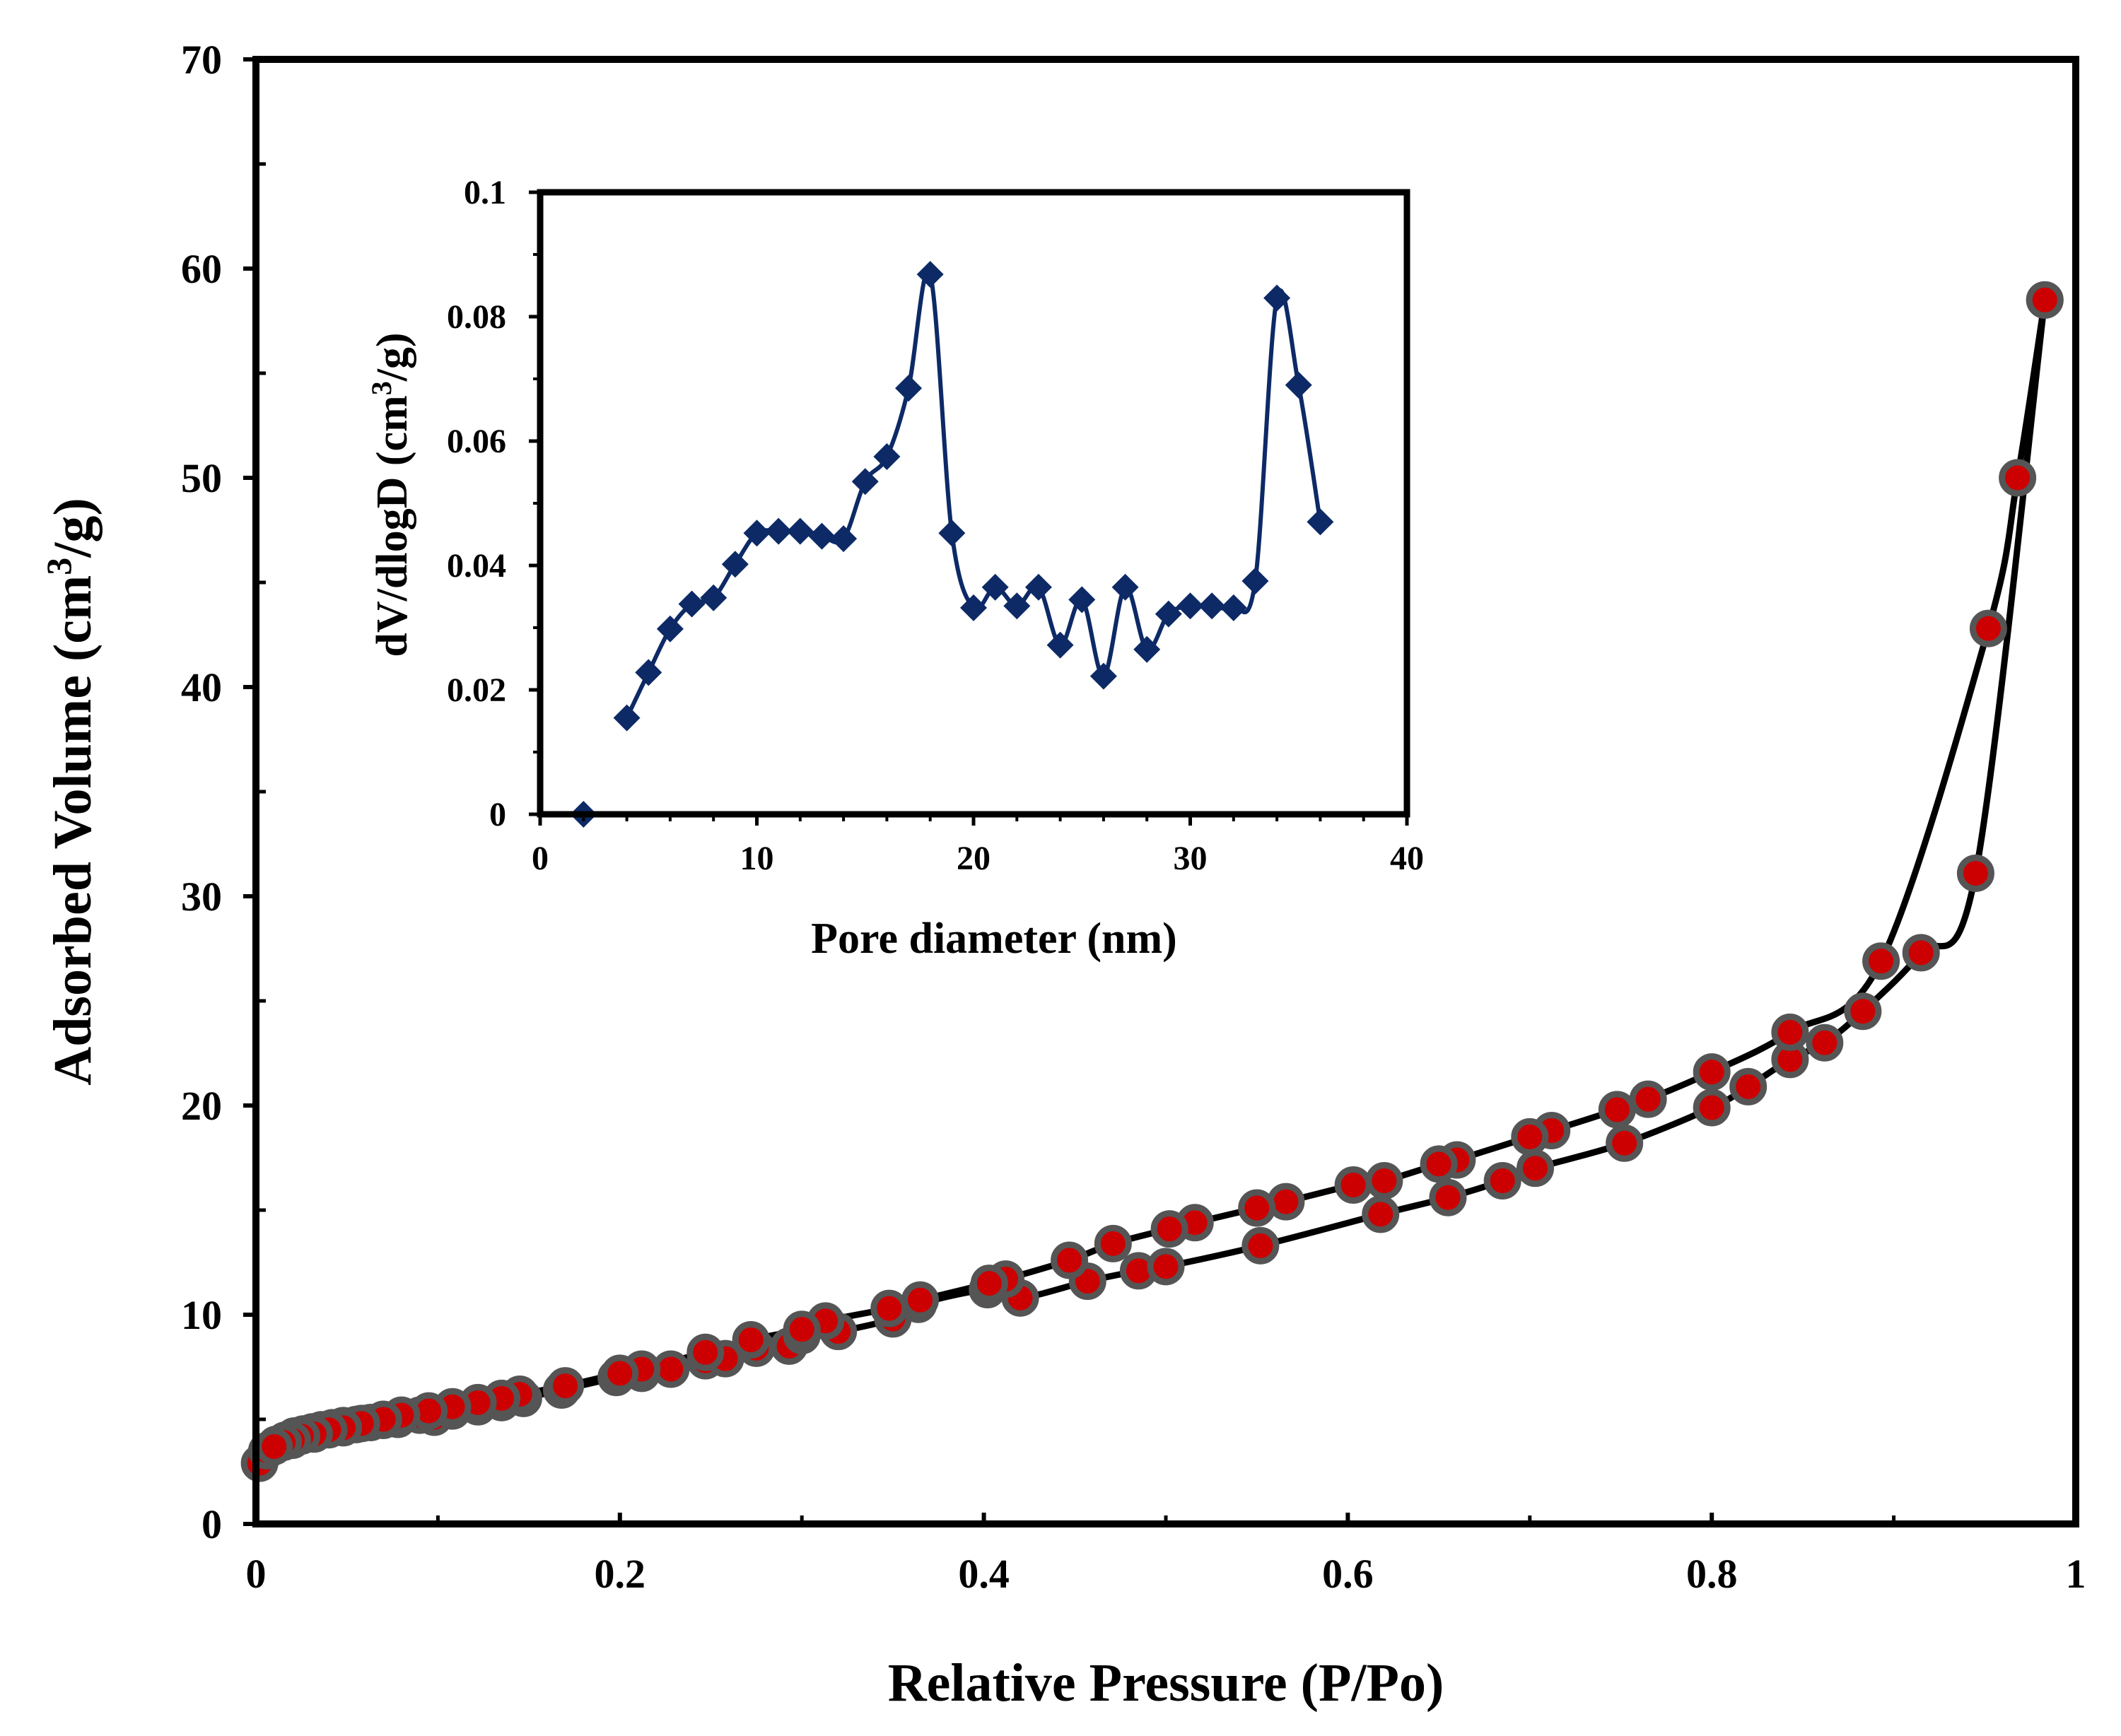 The height and width of the screenshot is (1736, 2121). I want to click on inset-y-tick-label: 0.02, so click(476, 690).